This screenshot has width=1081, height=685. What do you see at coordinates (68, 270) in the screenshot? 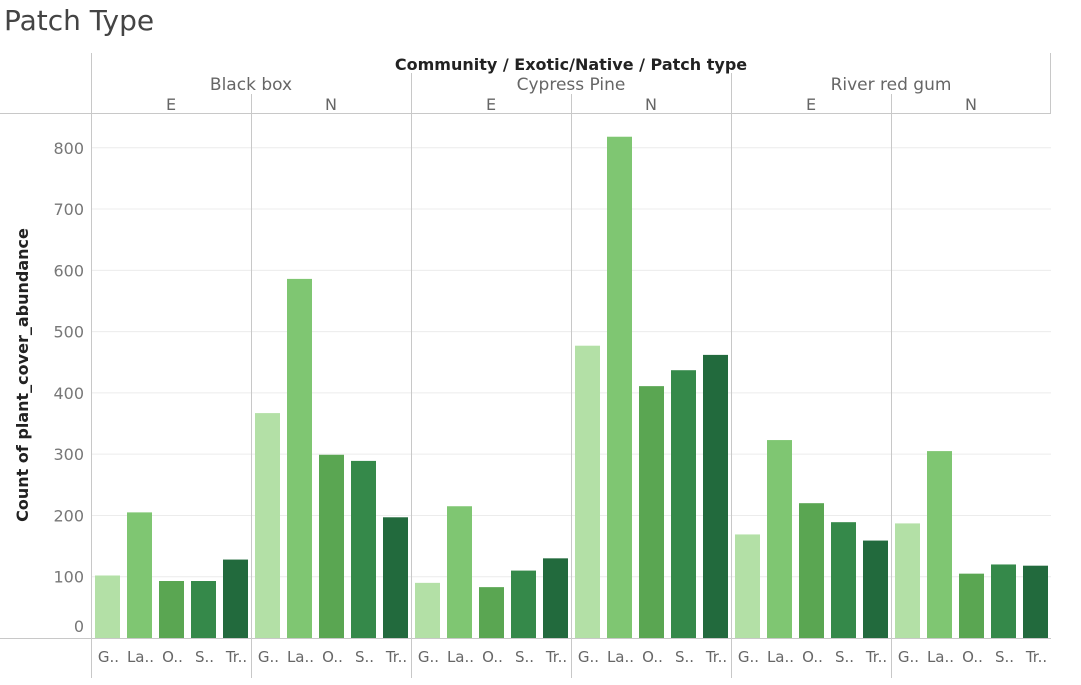
I see `y-tick-label: 600` at bounding box center [68, 270].